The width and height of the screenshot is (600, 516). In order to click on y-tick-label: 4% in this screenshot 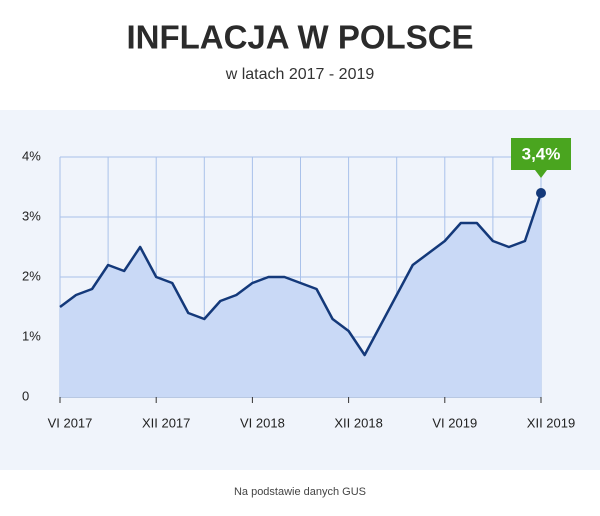, I will do `click(31, 155)`.